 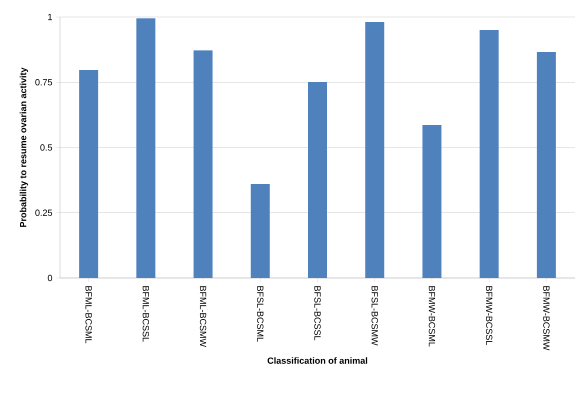 What do you see at coordinates (318, 360) in the screenshot?
I see `x-axis-title: Classification of animal` at bounding box center [318, 360].